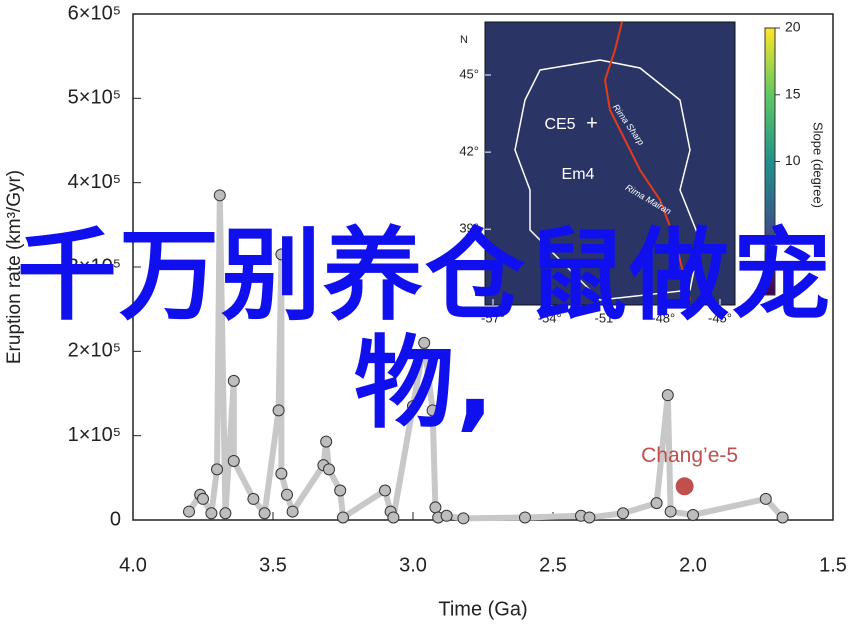 This screenshot has width=849, height=626. What do you see at coordinates (663, 317) in the screenshot?
I see `lon-tick-label: -48°` at bounding box center [663, 317].